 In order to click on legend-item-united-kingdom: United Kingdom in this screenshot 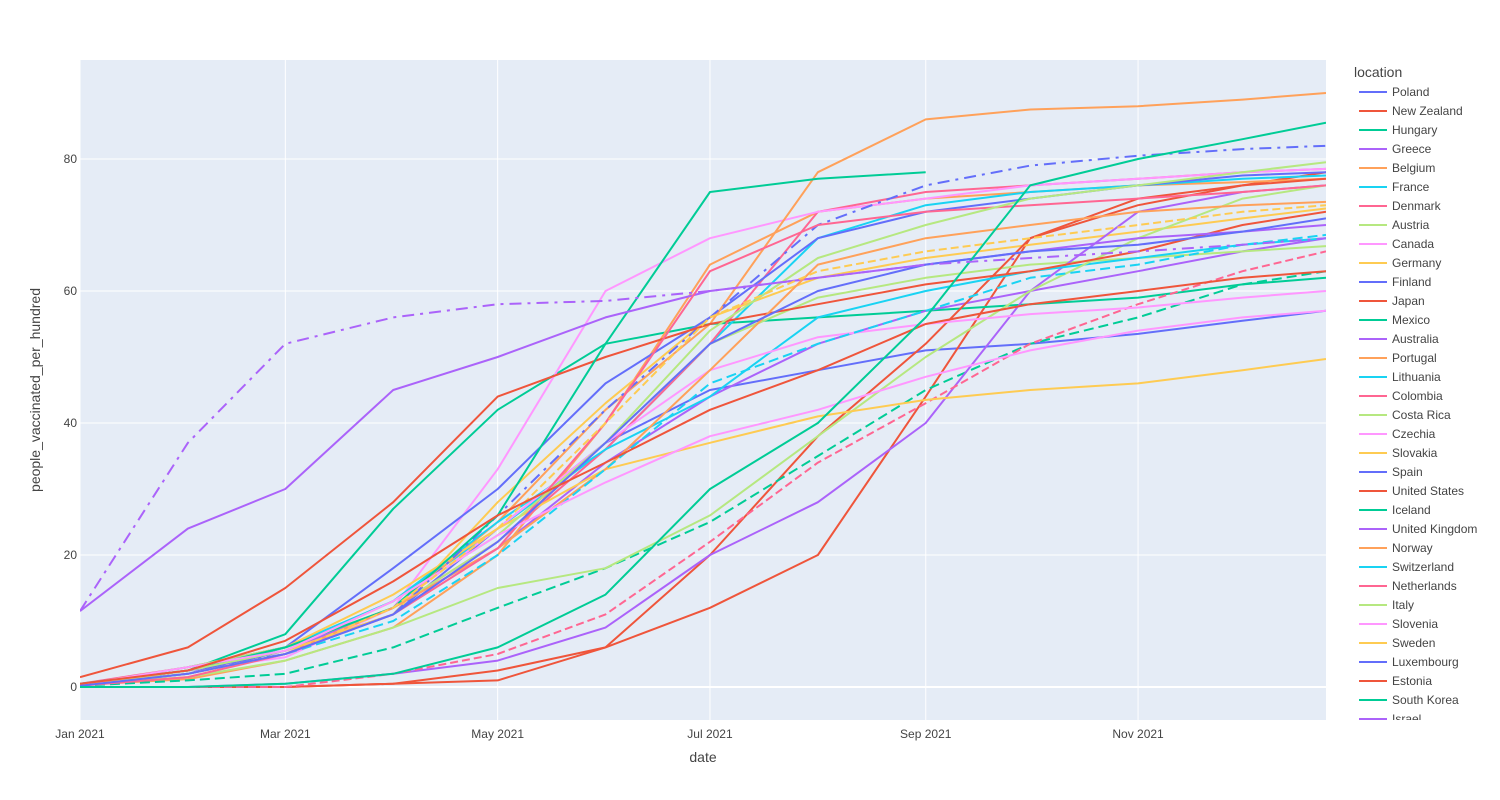, I will do `click(1418, 529)`.